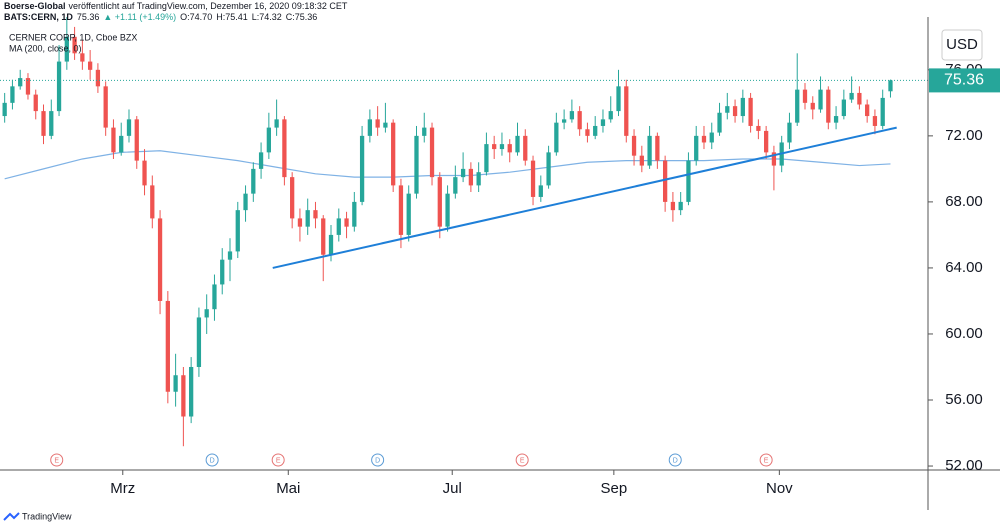  What do you see at coordinates (302, 17) in the screenshot?
I see `close: C:75.36` at bounding box center [302, 17].